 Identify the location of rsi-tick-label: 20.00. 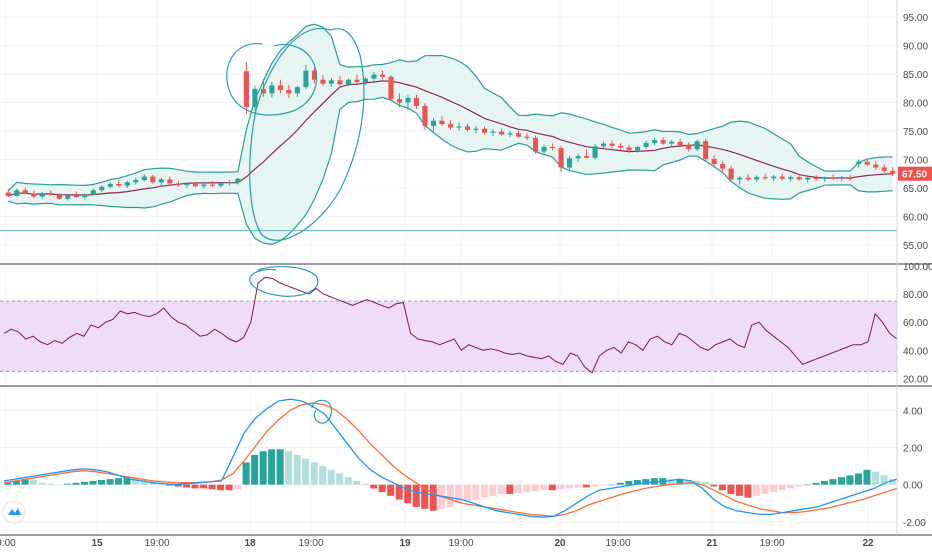
(915, 379).